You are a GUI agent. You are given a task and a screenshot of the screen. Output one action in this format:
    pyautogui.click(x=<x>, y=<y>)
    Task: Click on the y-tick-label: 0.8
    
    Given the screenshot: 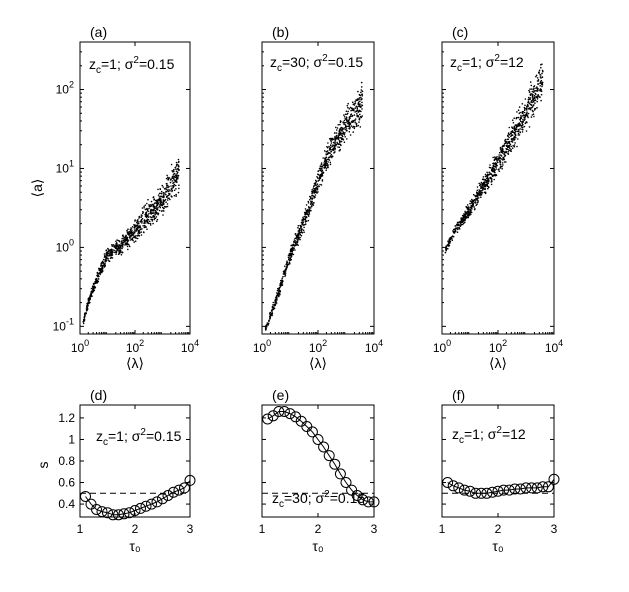 What is the action you would take?
    pyautogui.click(x=66, y=461)
    